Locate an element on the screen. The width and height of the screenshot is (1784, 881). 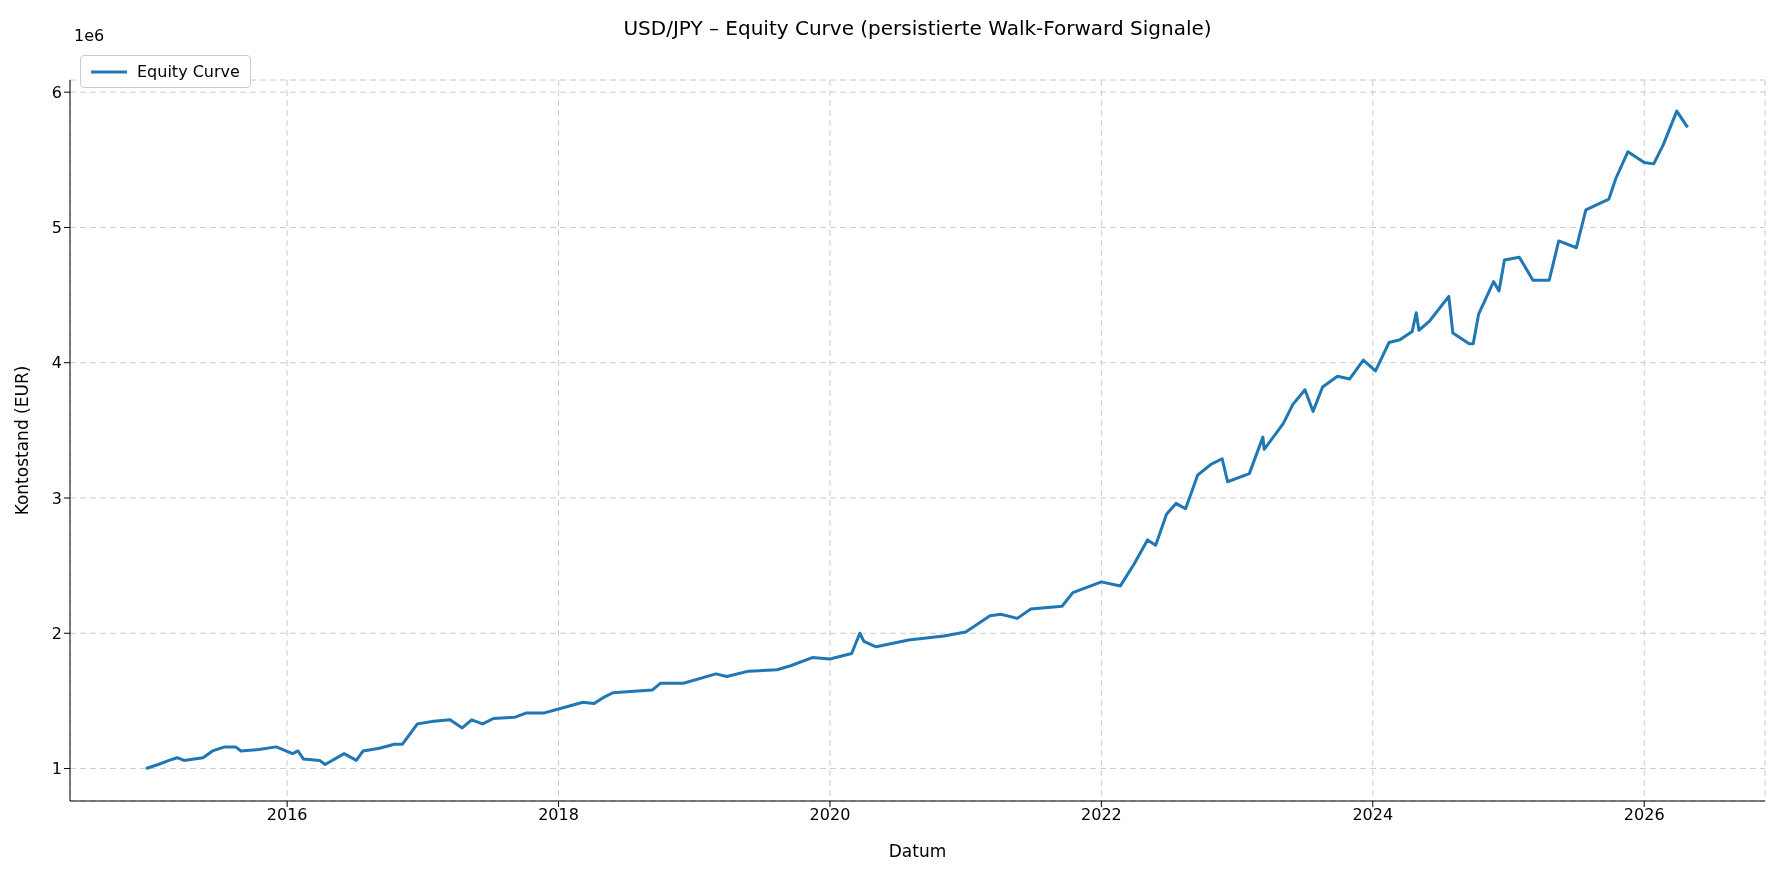
y-tick-label: 1 is located at coordinates (56, 769).